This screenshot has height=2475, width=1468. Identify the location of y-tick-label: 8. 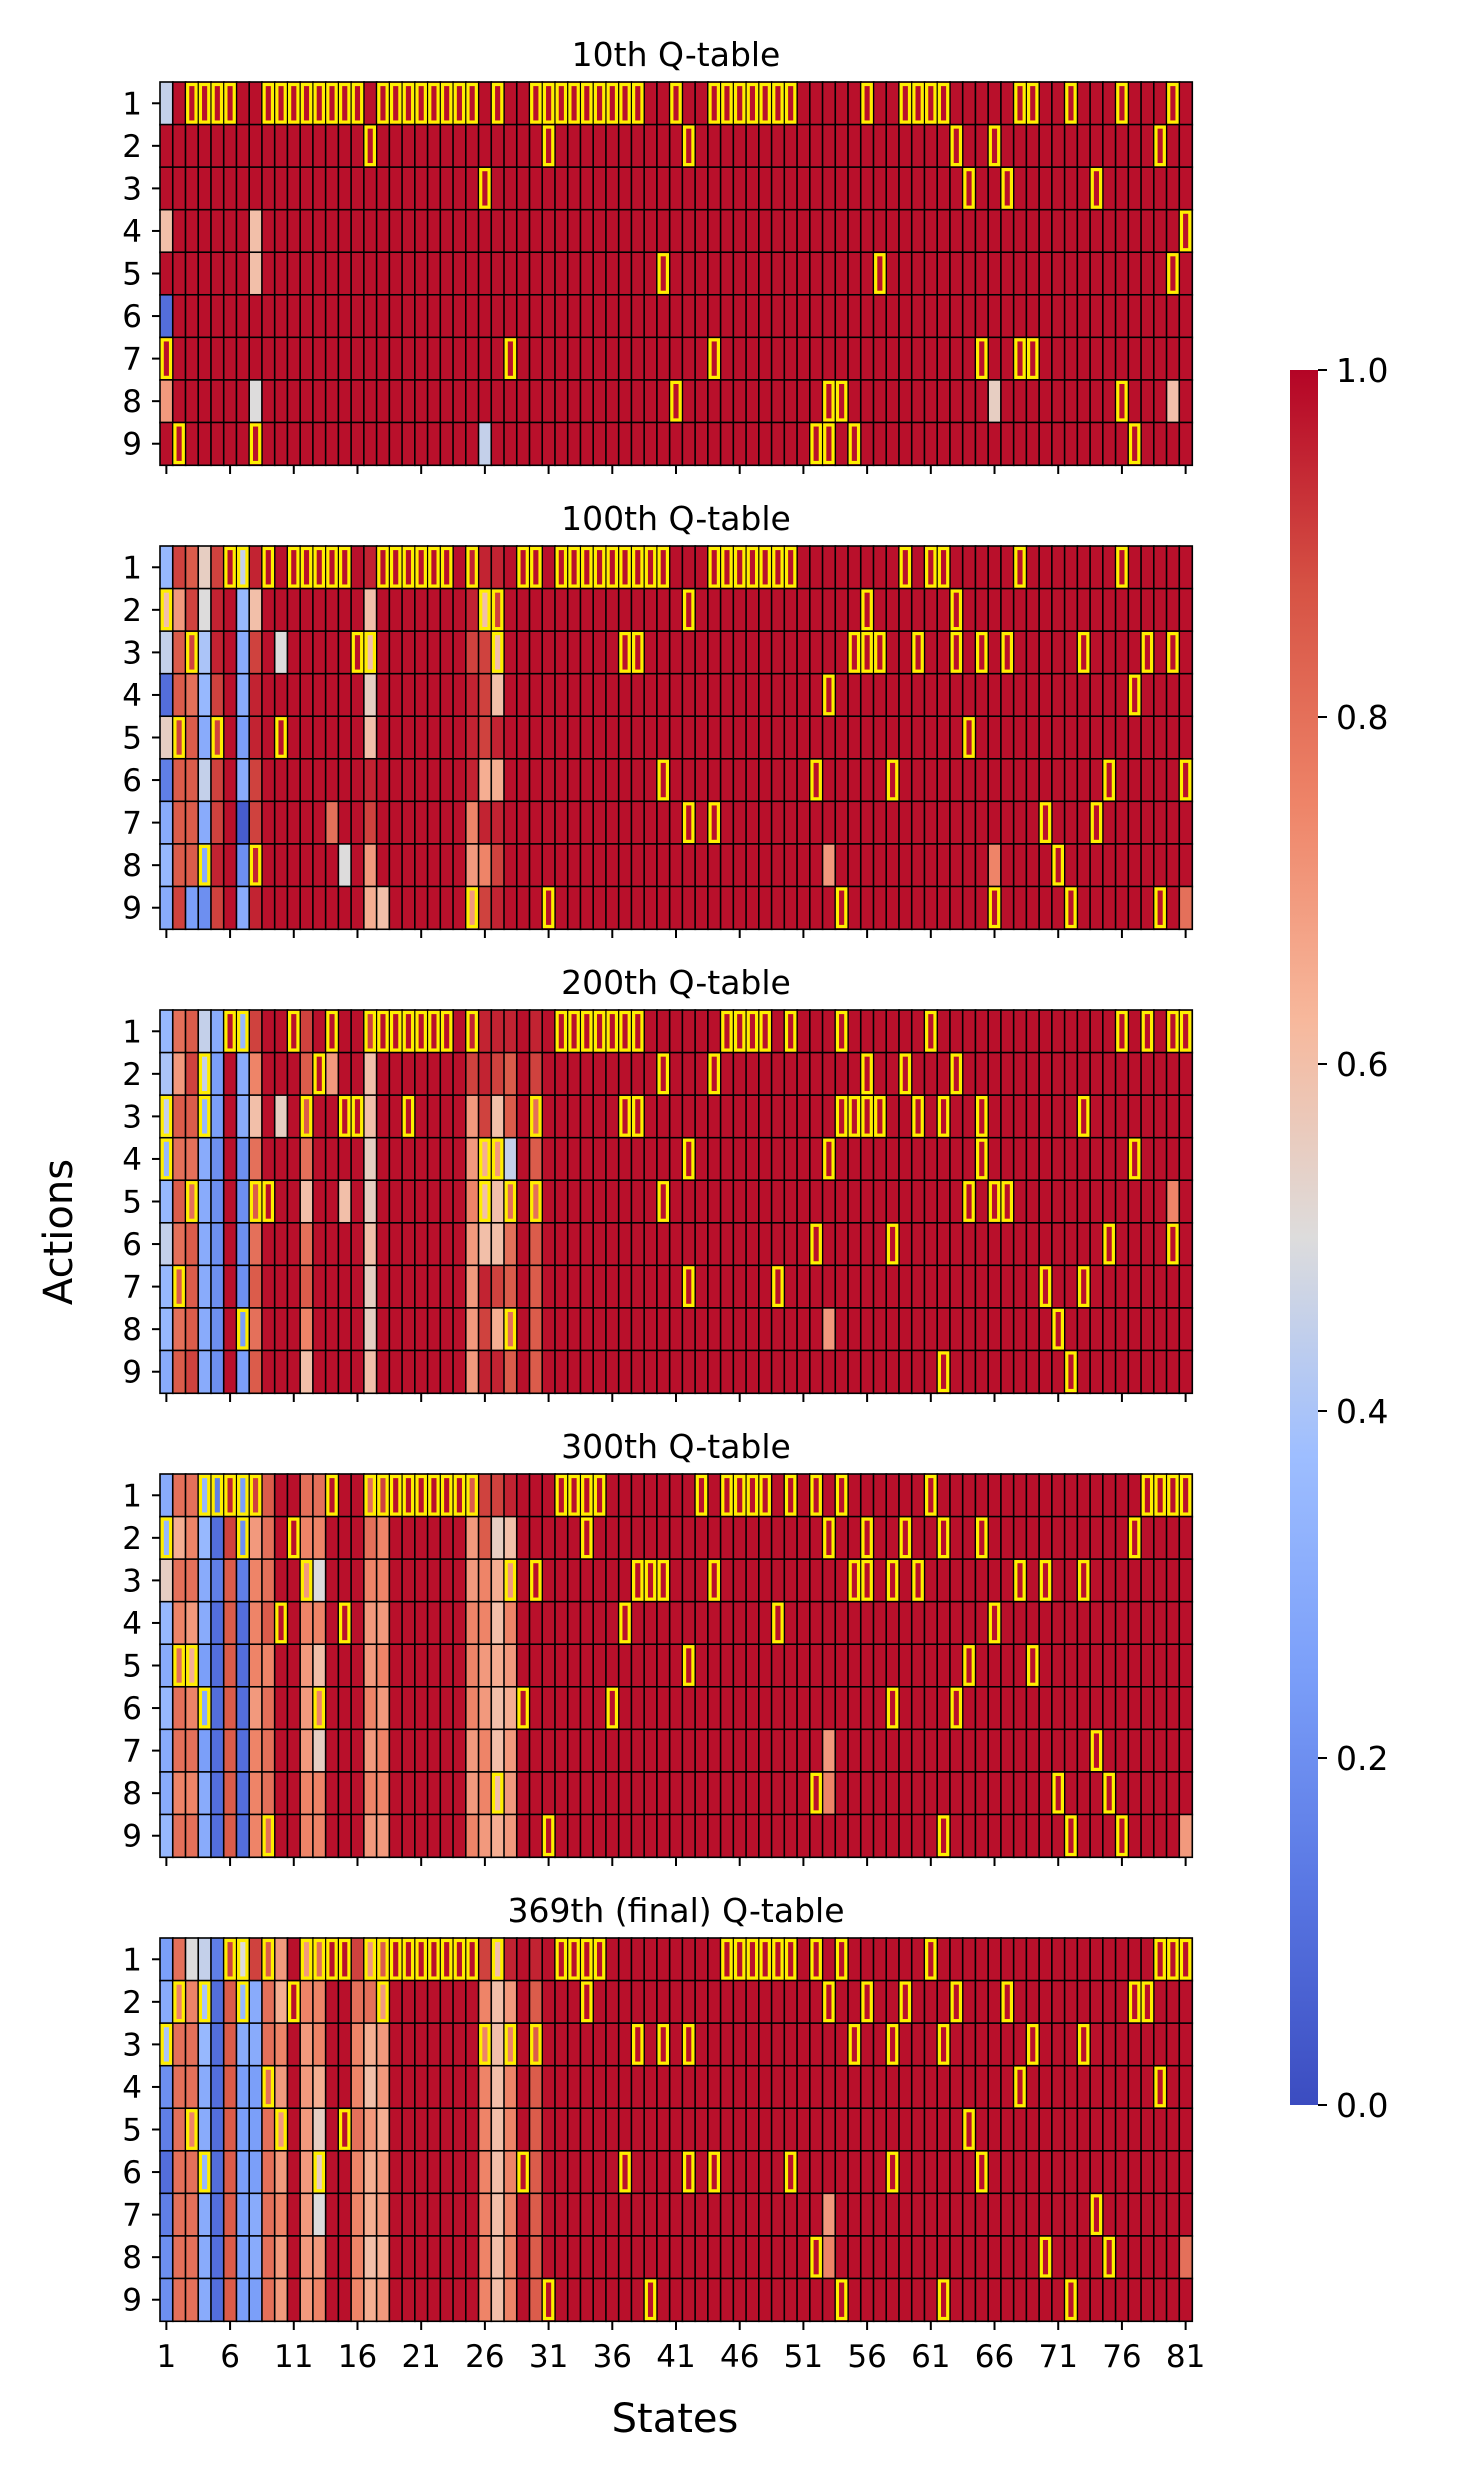
(132, 1794).